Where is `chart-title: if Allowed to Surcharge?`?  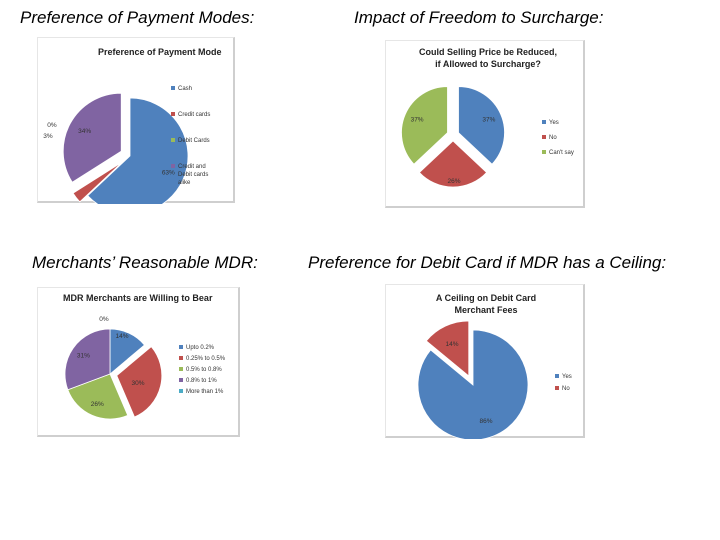 chart-title: if Allowed to Surcharge? is located at coordinates (488, 64).